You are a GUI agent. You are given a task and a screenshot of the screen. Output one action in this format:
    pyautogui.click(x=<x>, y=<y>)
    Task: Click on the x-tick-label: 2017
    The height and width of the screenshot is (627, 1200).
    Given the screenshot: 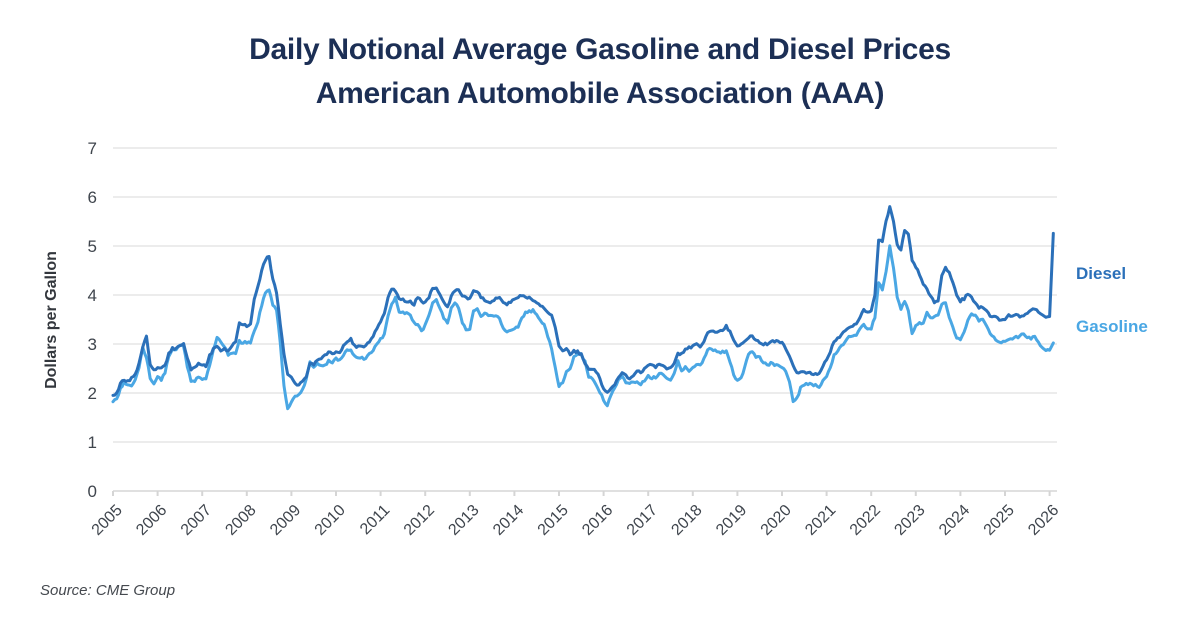 What is the action you would take?
    pyautogui.click(x=642, y=520)
    